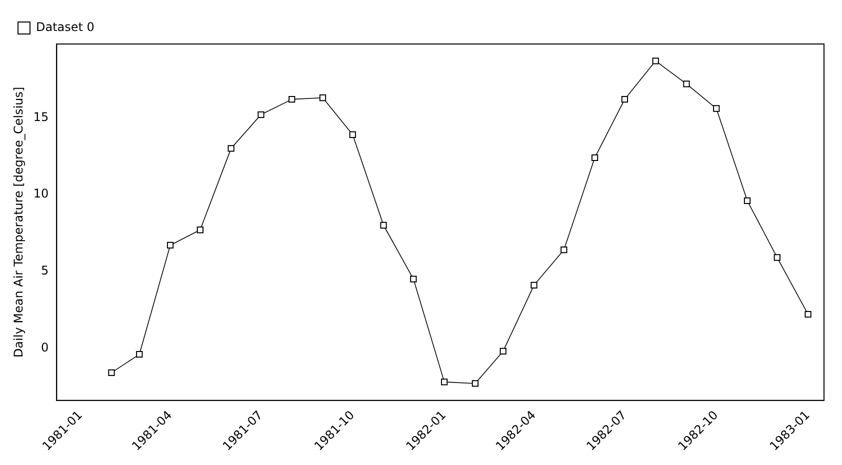 The image size is (842, 465). What do you see at coordinates (45, 347) in the screenshot?
I see `y-tick-label: 0` at bounding box center [45, 347].